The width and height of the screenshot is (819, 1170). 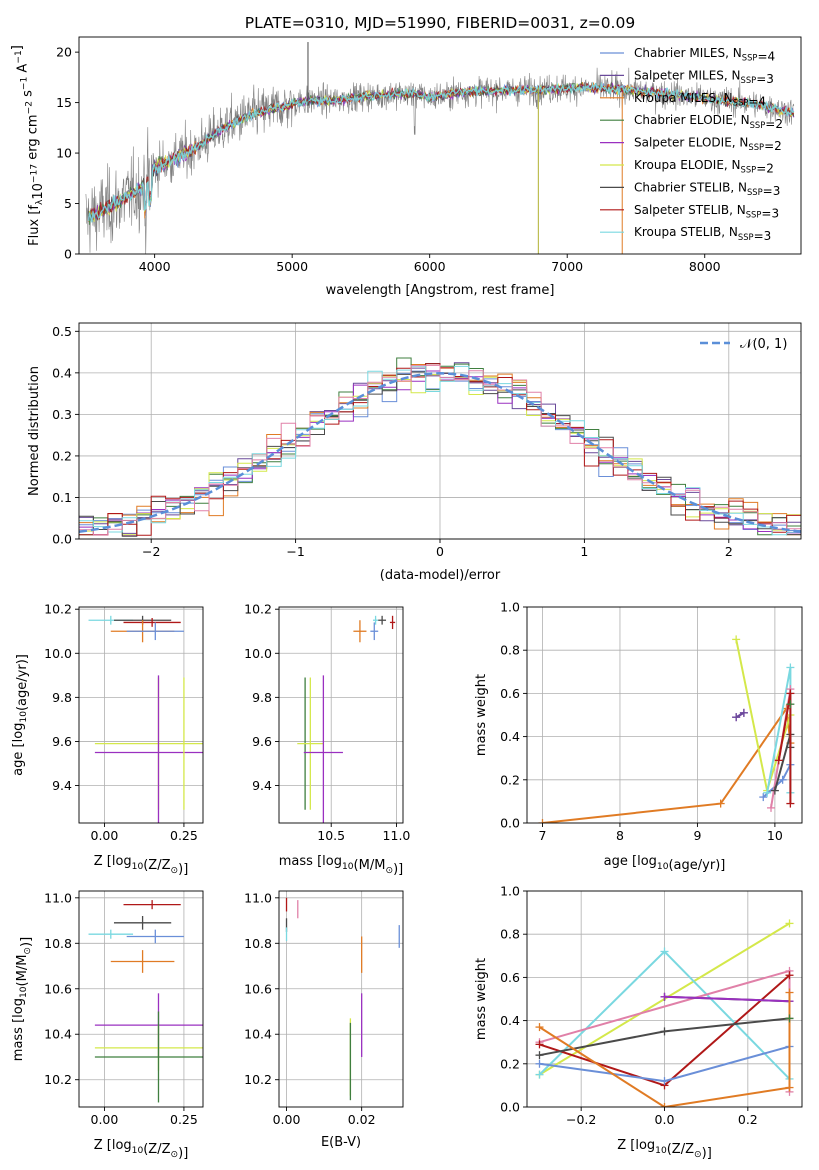 I want to click on y-axis-label-part: −17, so click(x=35, y=173).